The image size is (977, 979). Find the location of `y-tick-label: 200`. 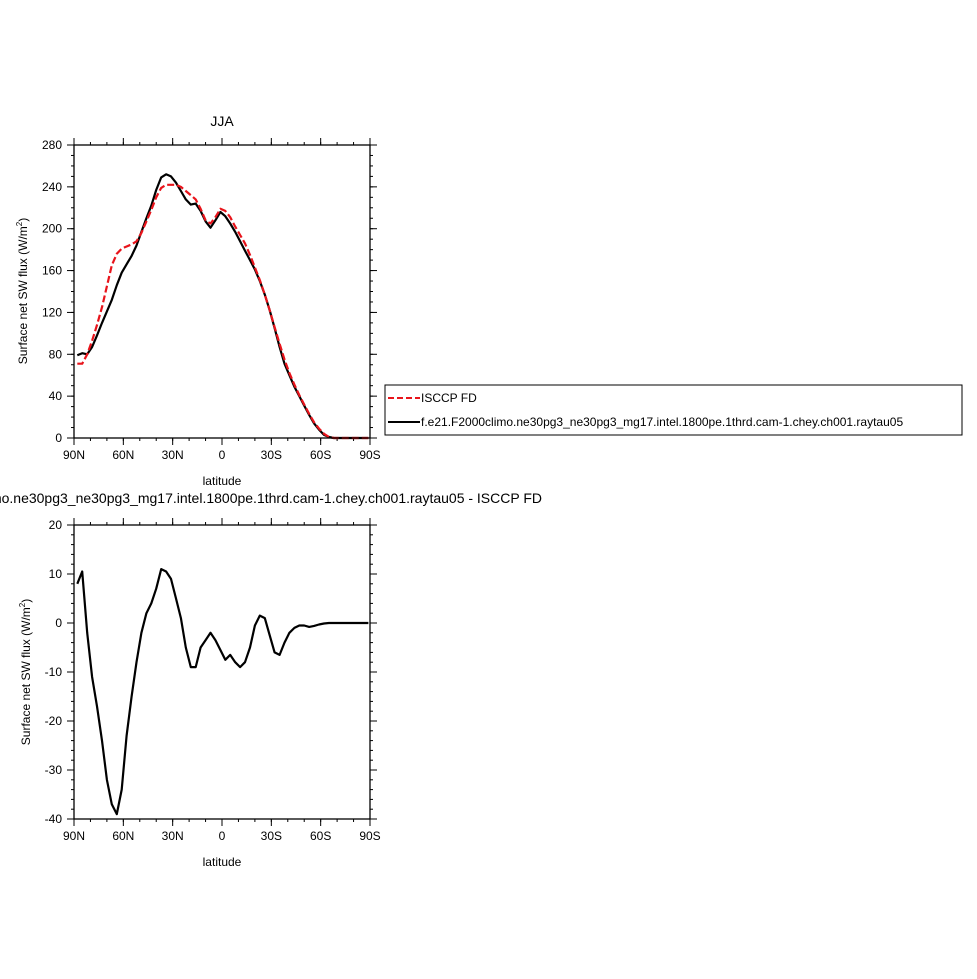

y-tick-label: 200 is located at coordinates (52, 229).